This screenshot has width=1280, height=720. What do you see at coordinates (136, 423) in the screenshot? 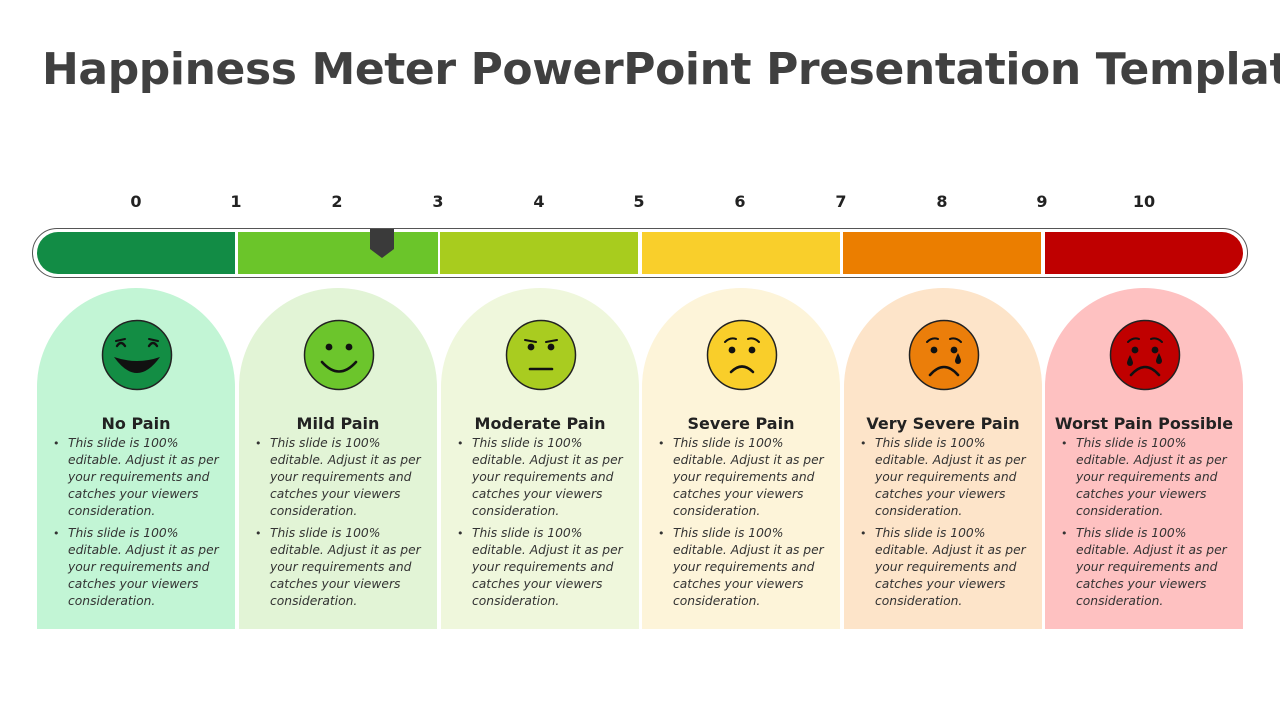
I see `card-title: No Pain` at bounding box center [136, 423].